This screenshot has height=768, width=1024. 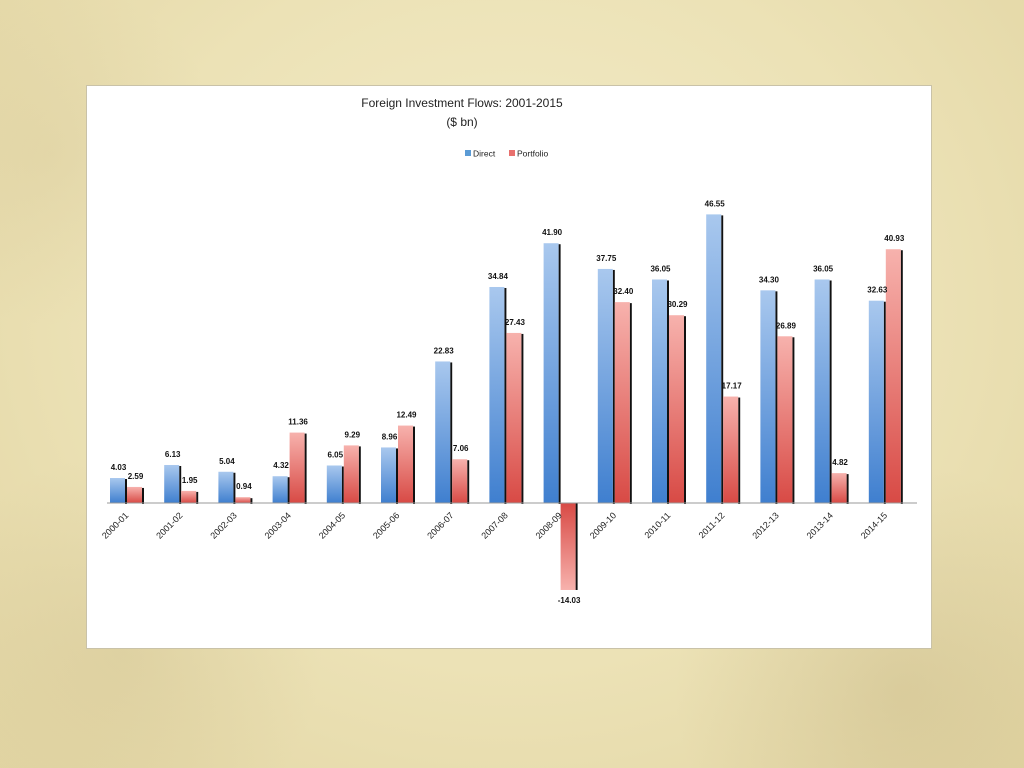 What do you see at coordinates (444, 350) in the screenshot?
I see `value-label-direct: 22.83` at bounding box center [444, 350].